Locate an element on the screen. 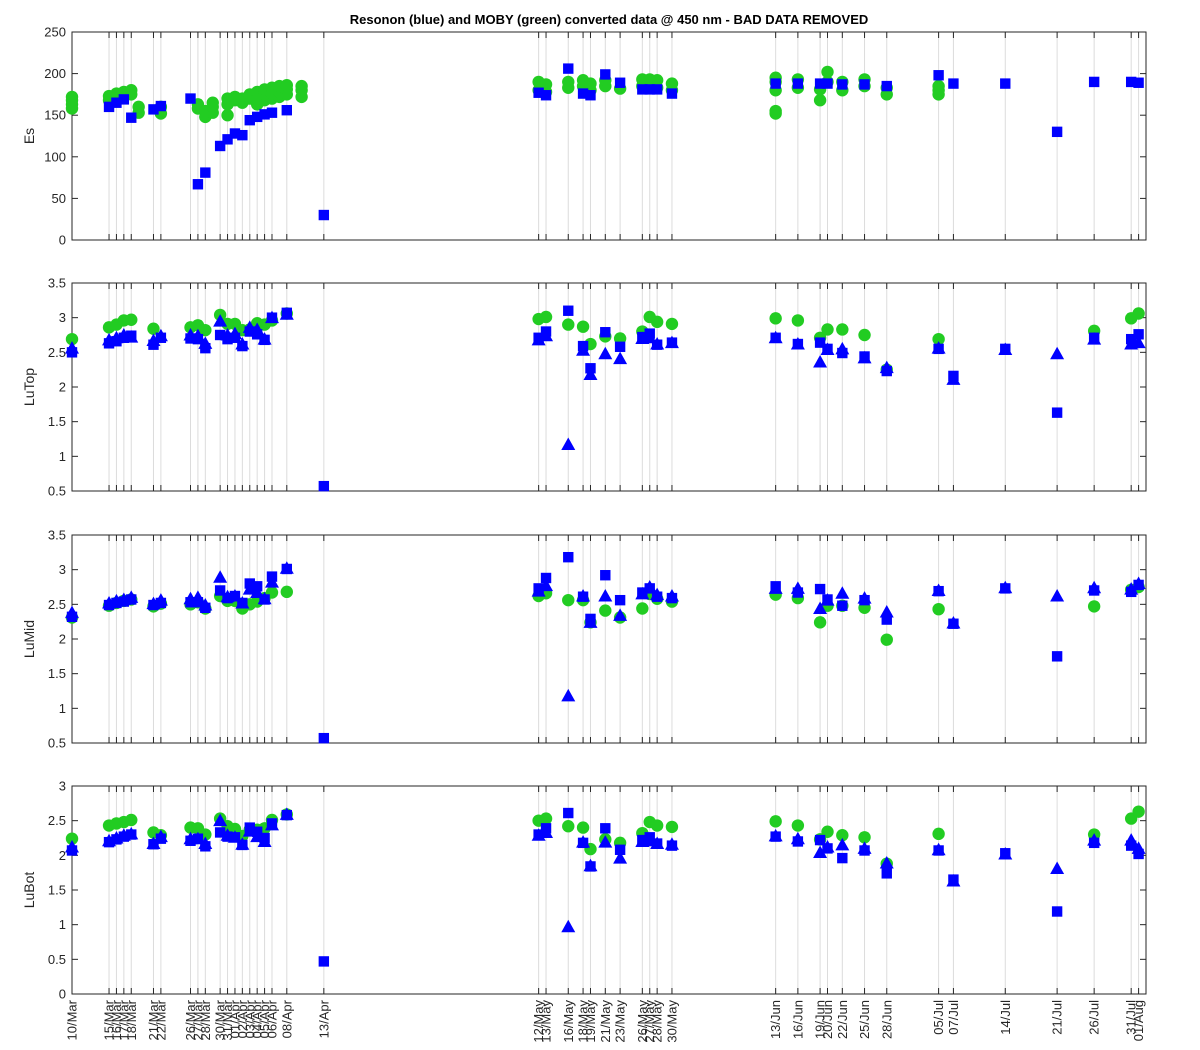  x-tick-label: 27/Mar is located at coordinates (197, 1019).